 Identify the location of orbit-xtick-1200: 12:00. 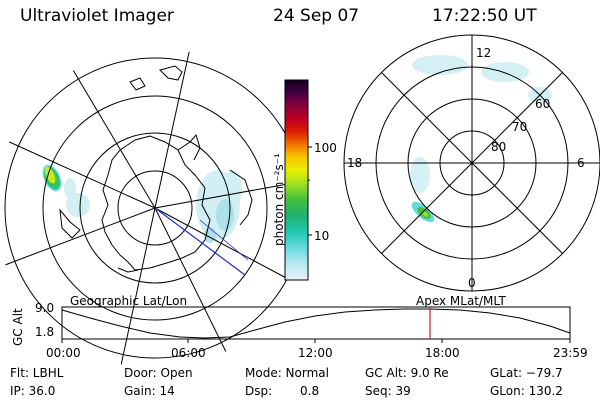
(315, 353).